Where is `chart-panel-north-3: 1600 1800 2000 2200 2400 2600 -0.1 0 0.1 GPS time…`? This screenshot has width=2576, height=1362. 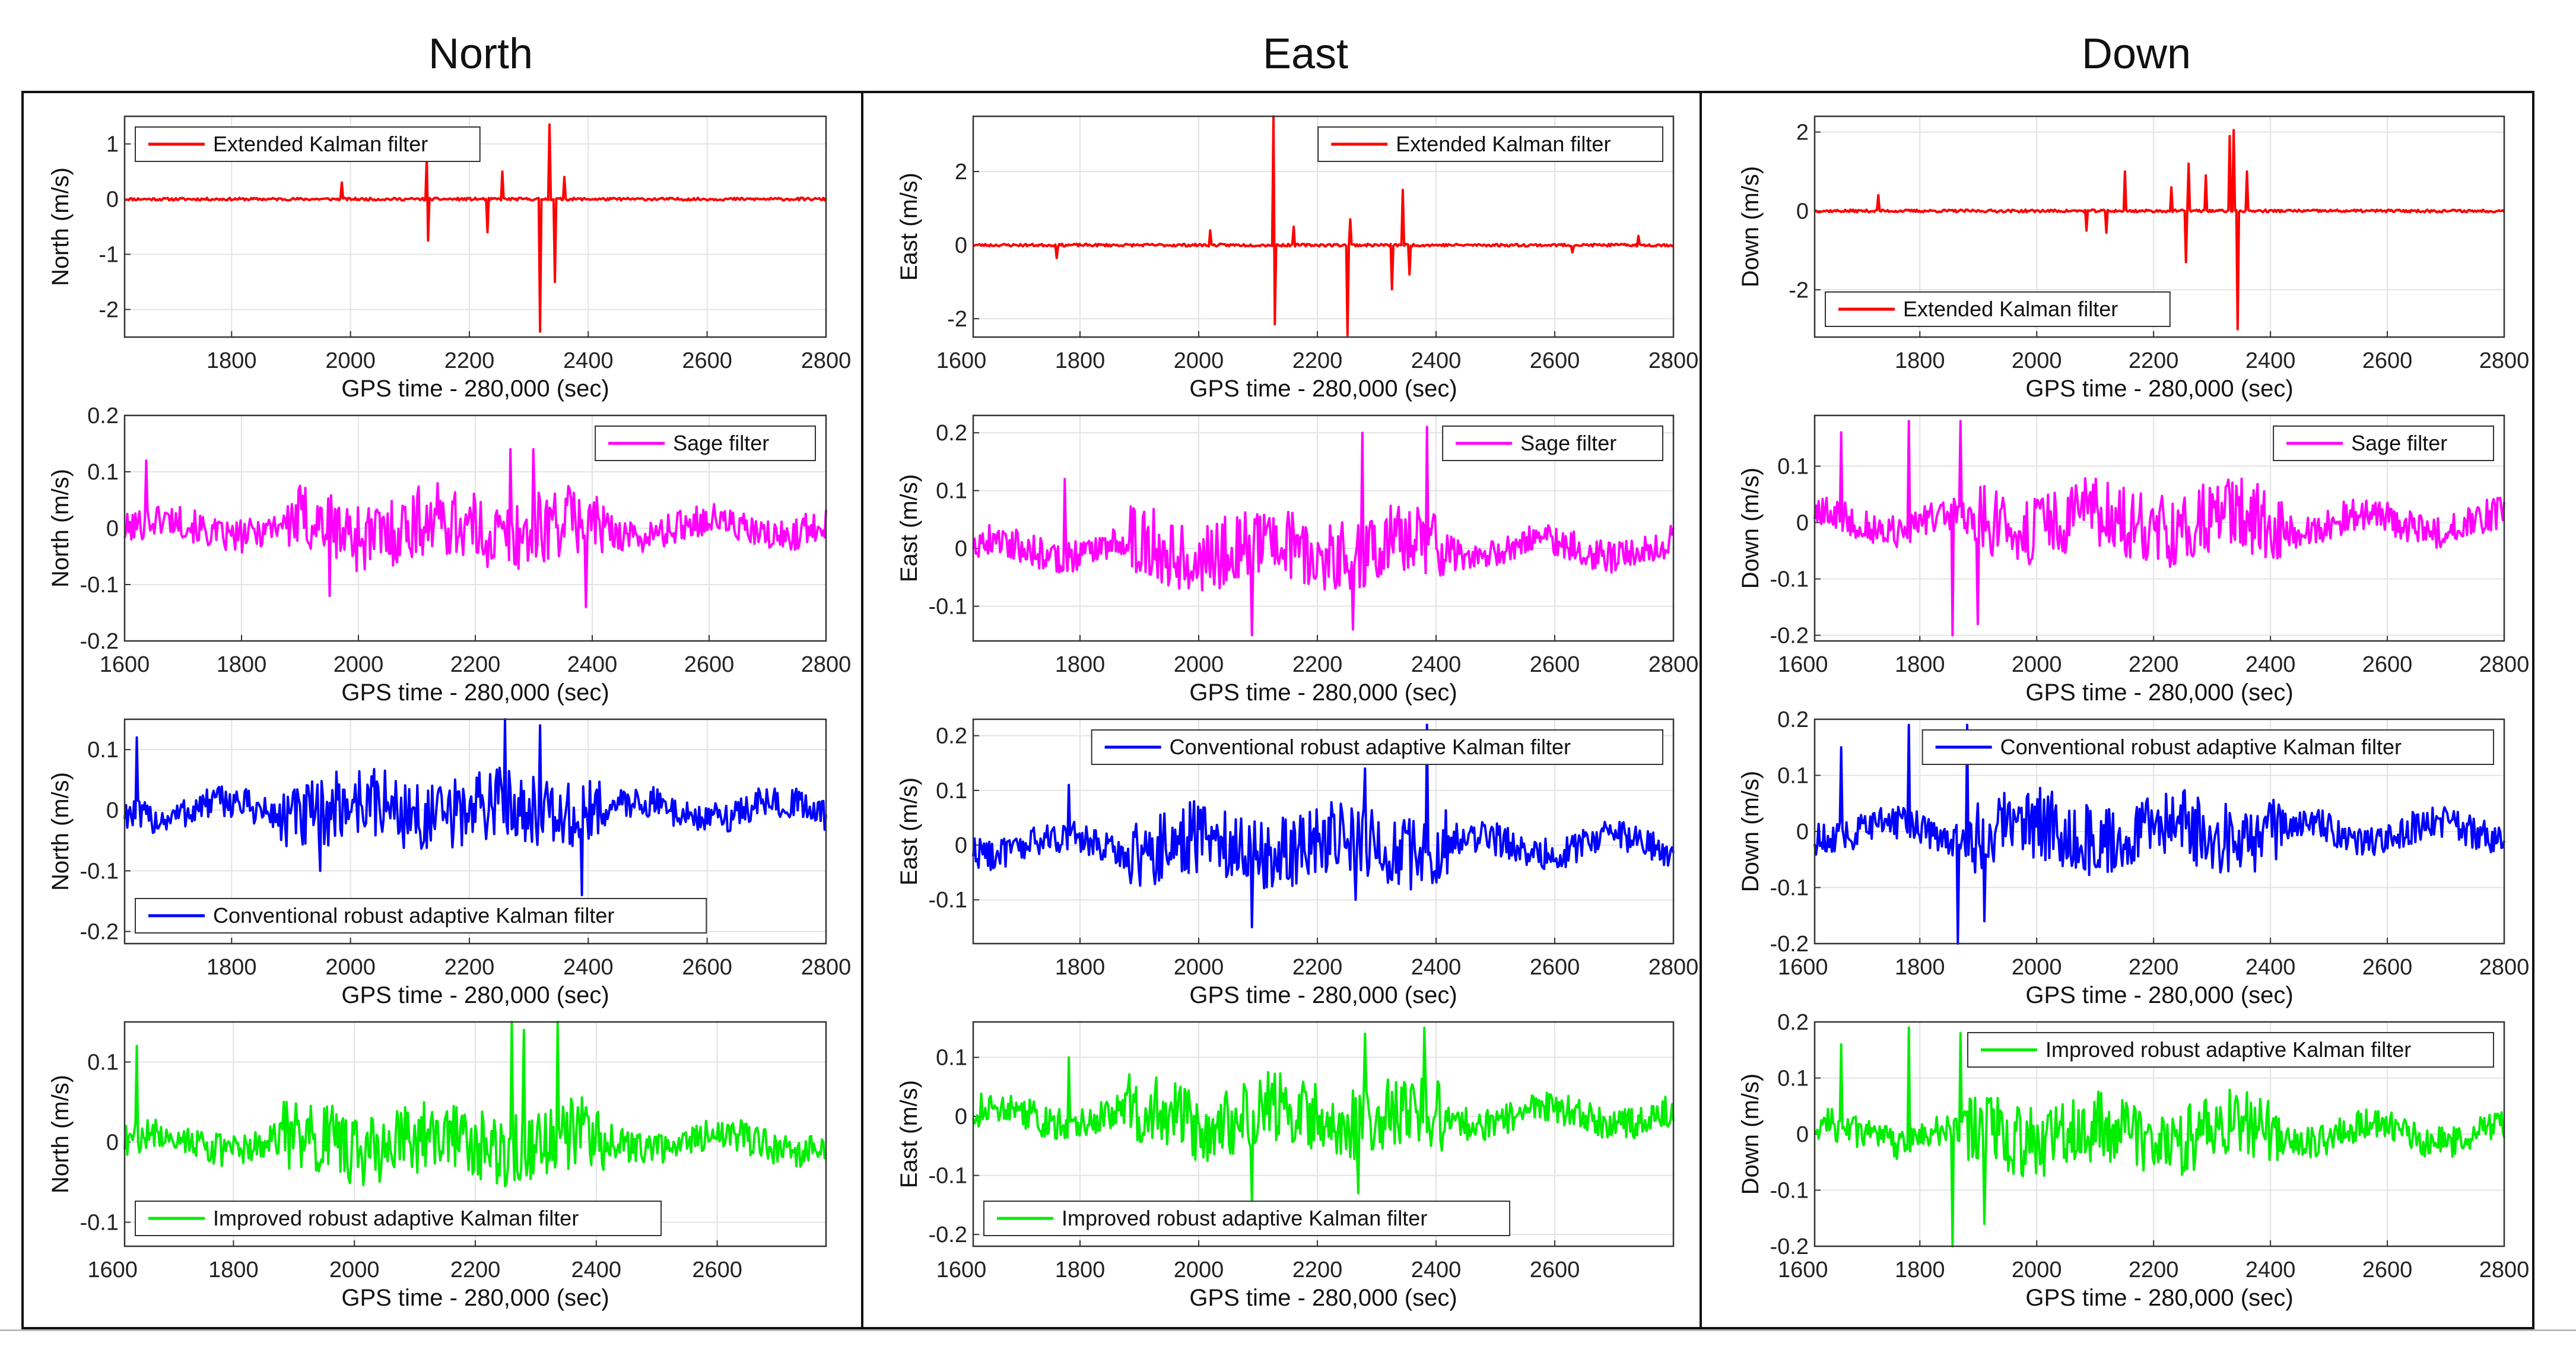
chart-panel-north-3: 1600 1800 2000 2200 2400 2600 -0.1 0 0.1 GPS time… is located at coordinates (437, 1166).